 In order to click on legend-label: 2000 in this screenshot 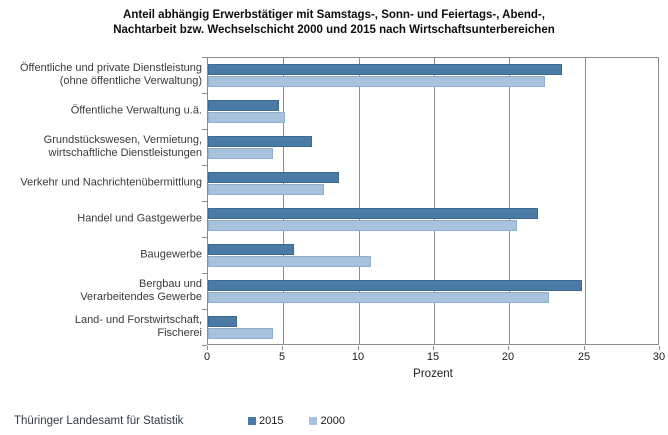, I will do `click(332, 421)`.